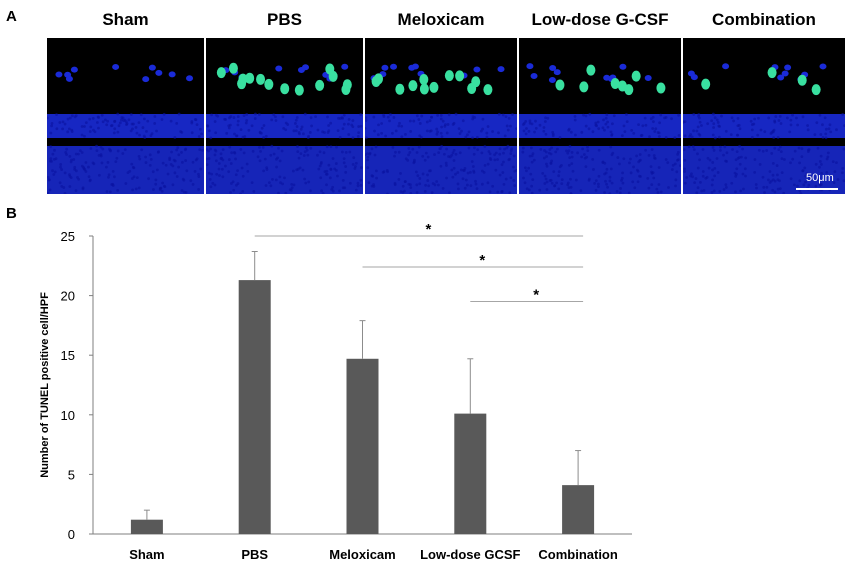 The image size is (850, 568). What do you see at coordinates (68, 355) in the screenshot?
I see `y-tick-label: 15` at bounding box center [68, 355].